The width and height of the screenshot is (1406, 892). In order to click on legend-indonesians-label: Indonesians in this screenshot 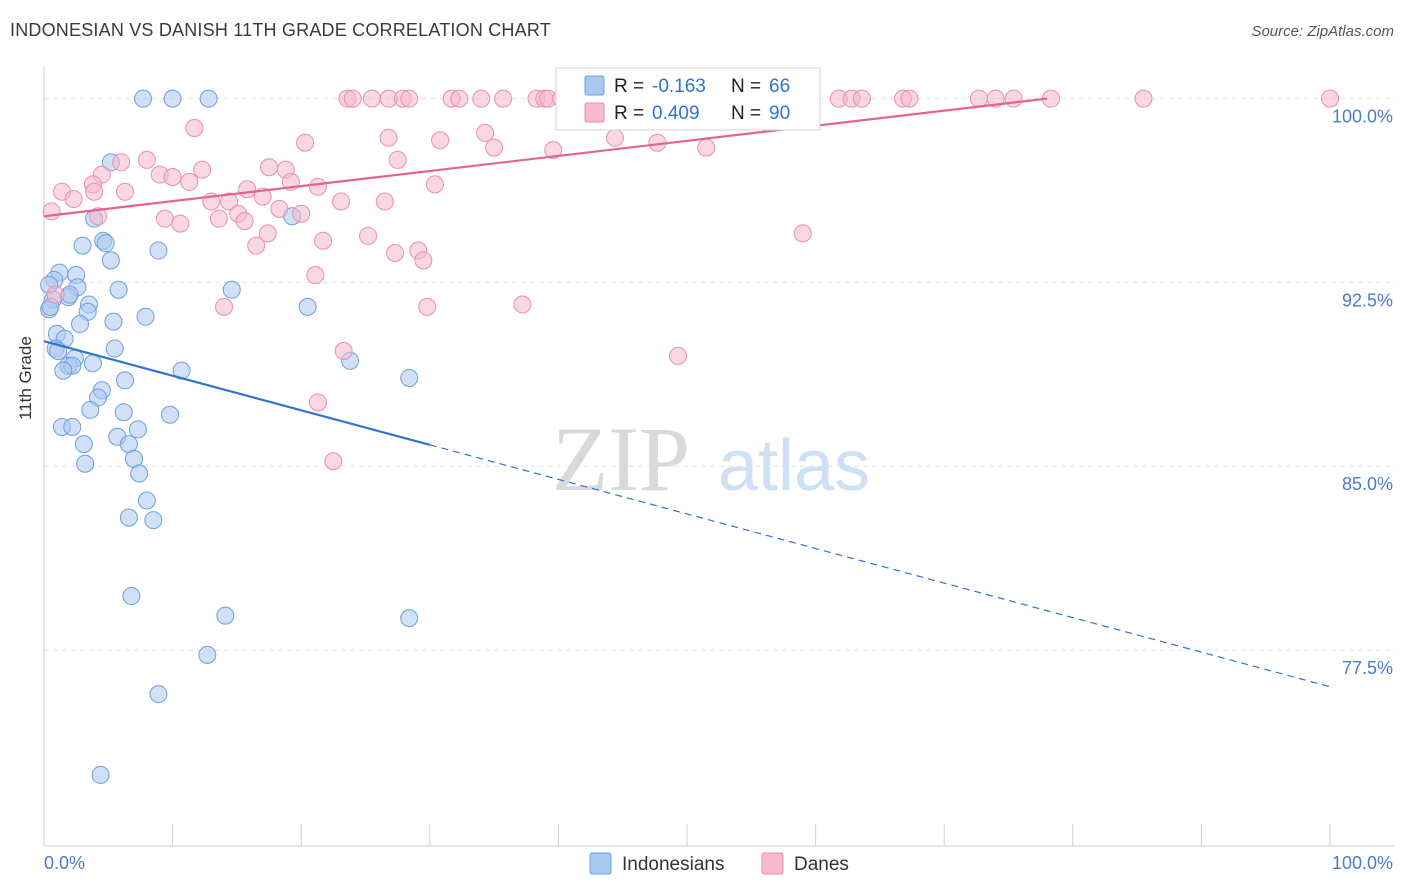, I will do `click(673, 864)`.